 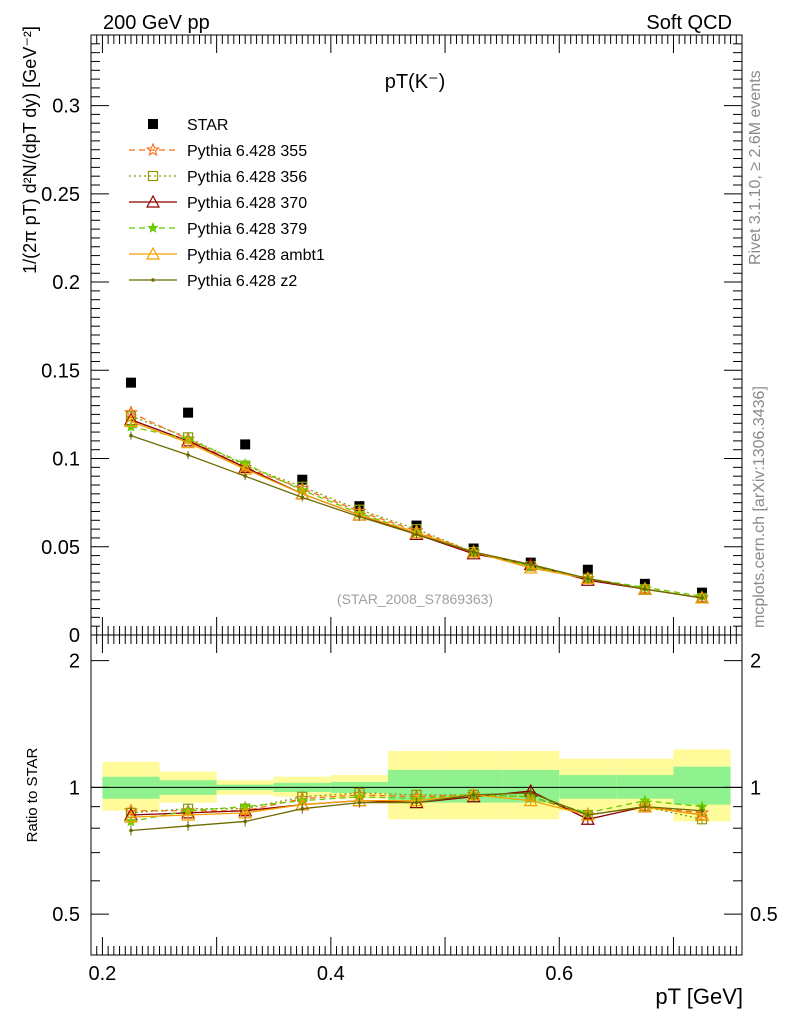 I want to click on legend-entry-p355: Pythia 6.428 355, so click(x=218, y=151).